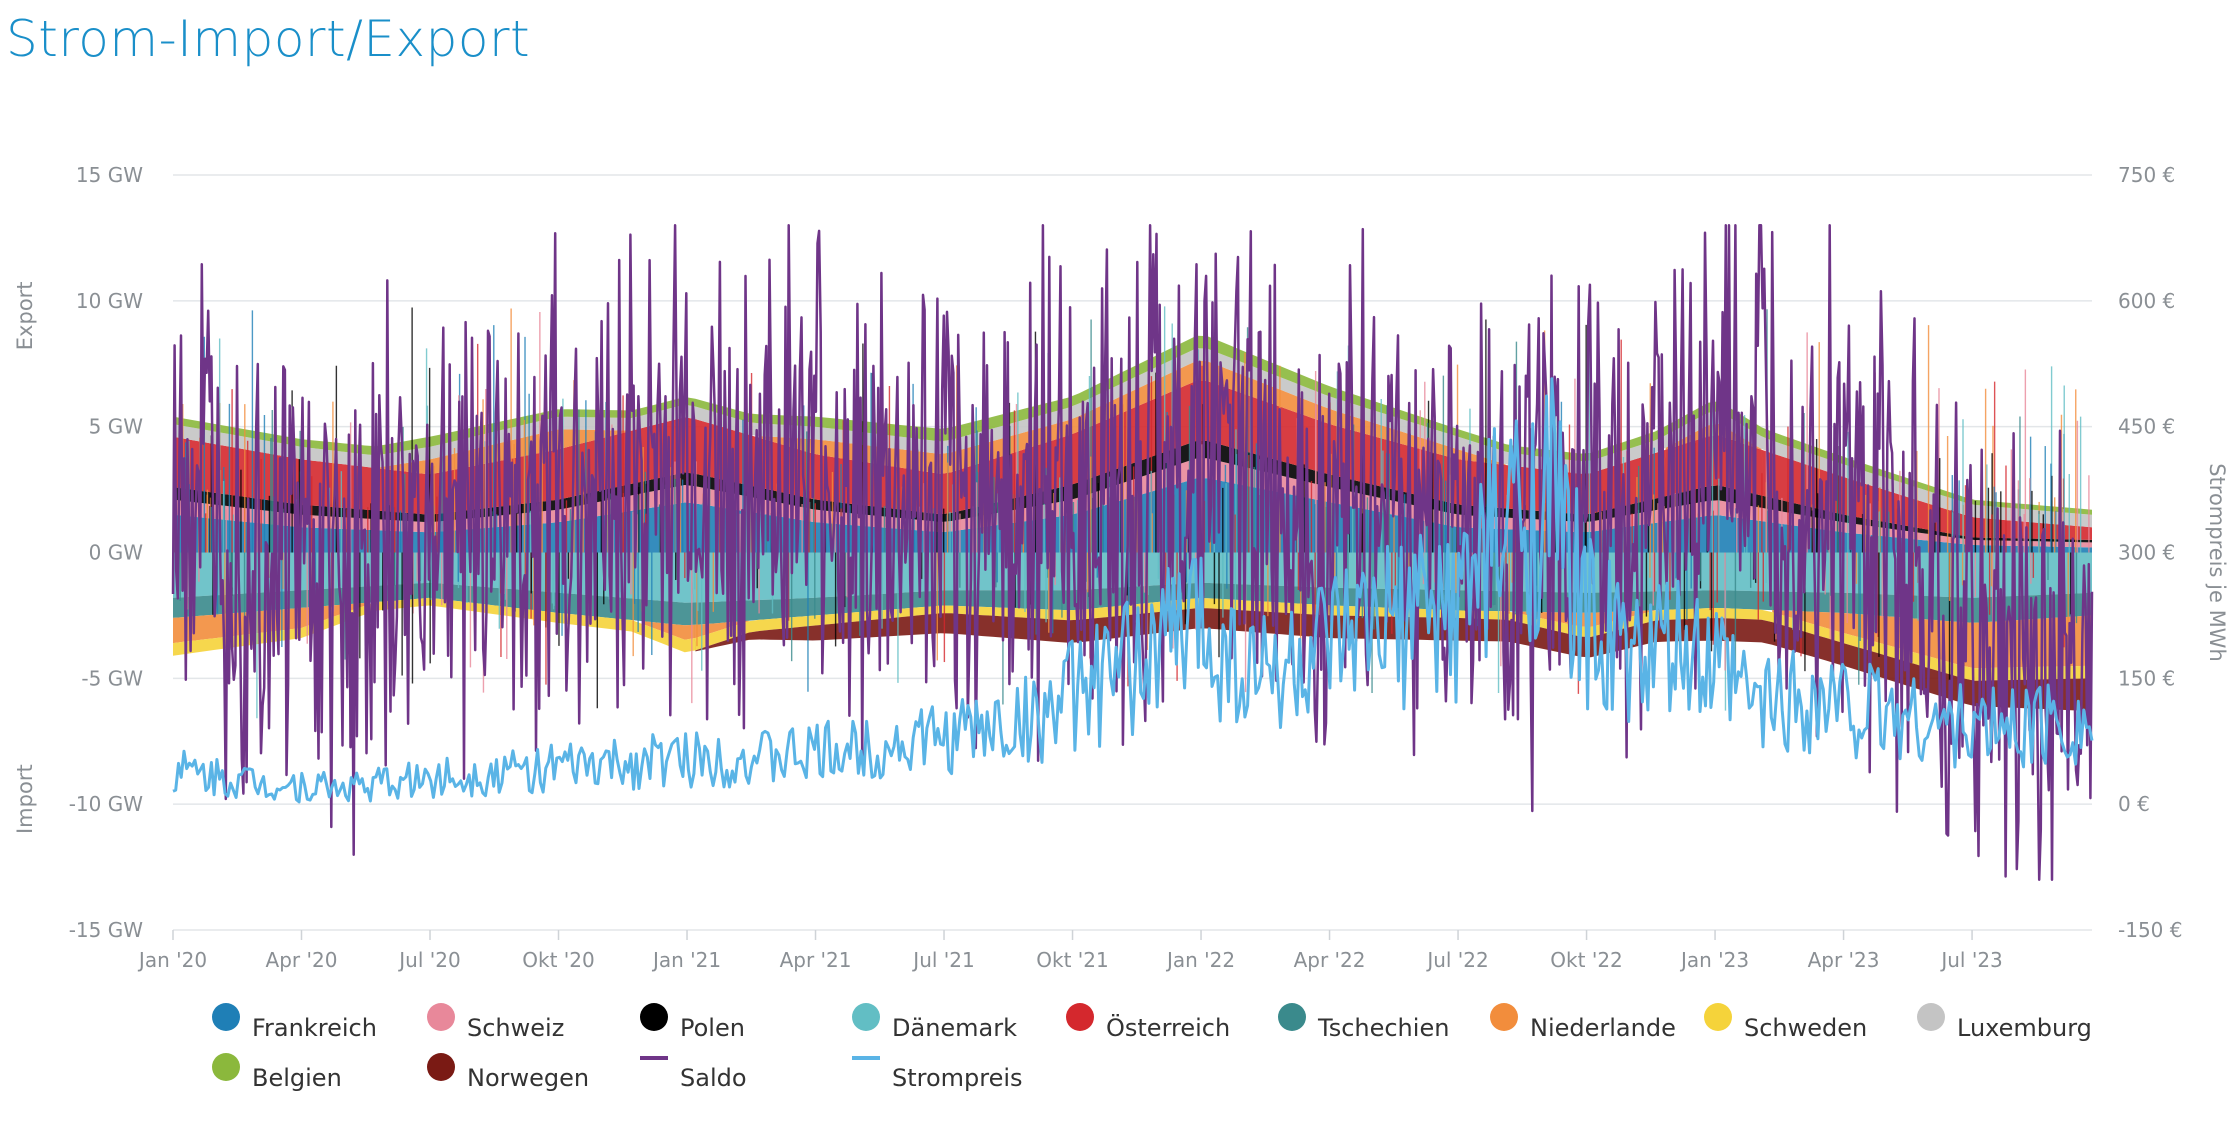  Describe the element at coordinates (106, 930) in the screenshot. I see `left-tick-label: -15 GW` at that location.